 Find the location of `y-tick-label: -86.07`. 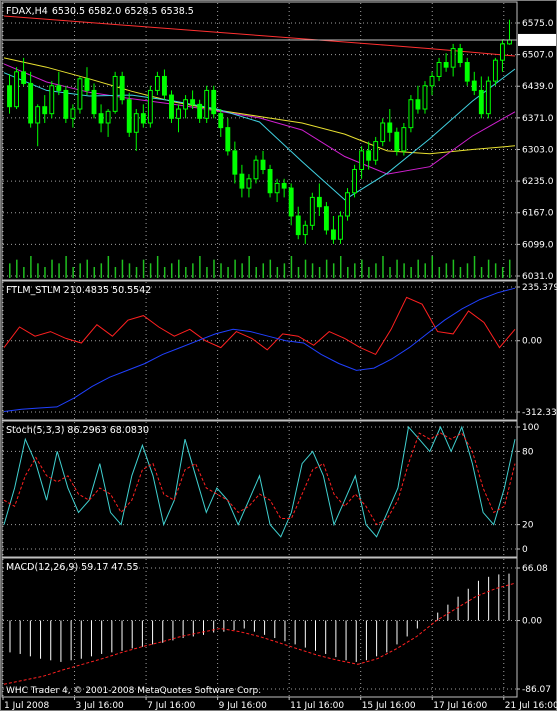

y-tick-label: -86.07 is located at coordinates (536, 690).